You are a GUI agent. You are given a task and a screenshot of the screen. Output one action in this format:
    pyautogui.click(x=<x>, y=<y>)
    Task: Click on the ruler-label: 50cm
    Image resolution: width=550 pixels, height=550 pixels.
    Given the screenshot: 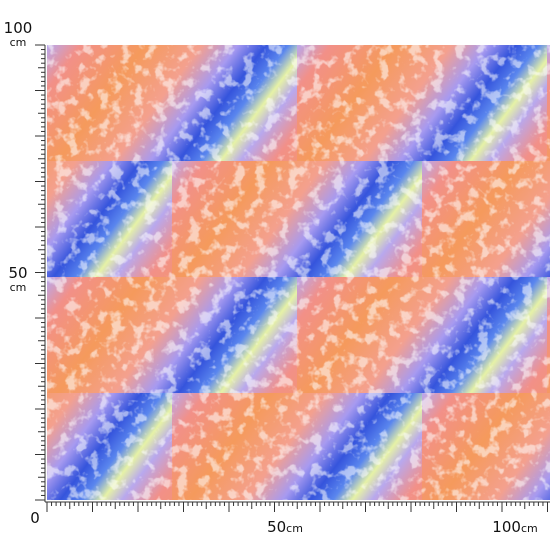 What is the action you would take?
    pyautogui.click(x=285, y=527)
    